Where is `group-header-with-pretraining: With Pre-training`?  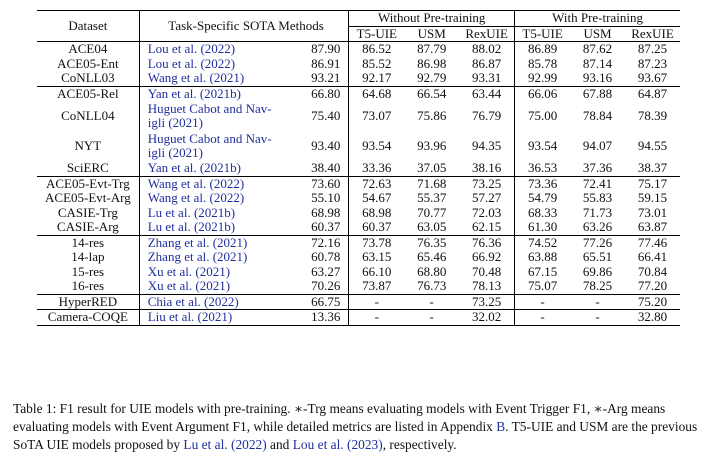
group-header-with-pretraining: With Pre-training is located at coordinates (597, 18).